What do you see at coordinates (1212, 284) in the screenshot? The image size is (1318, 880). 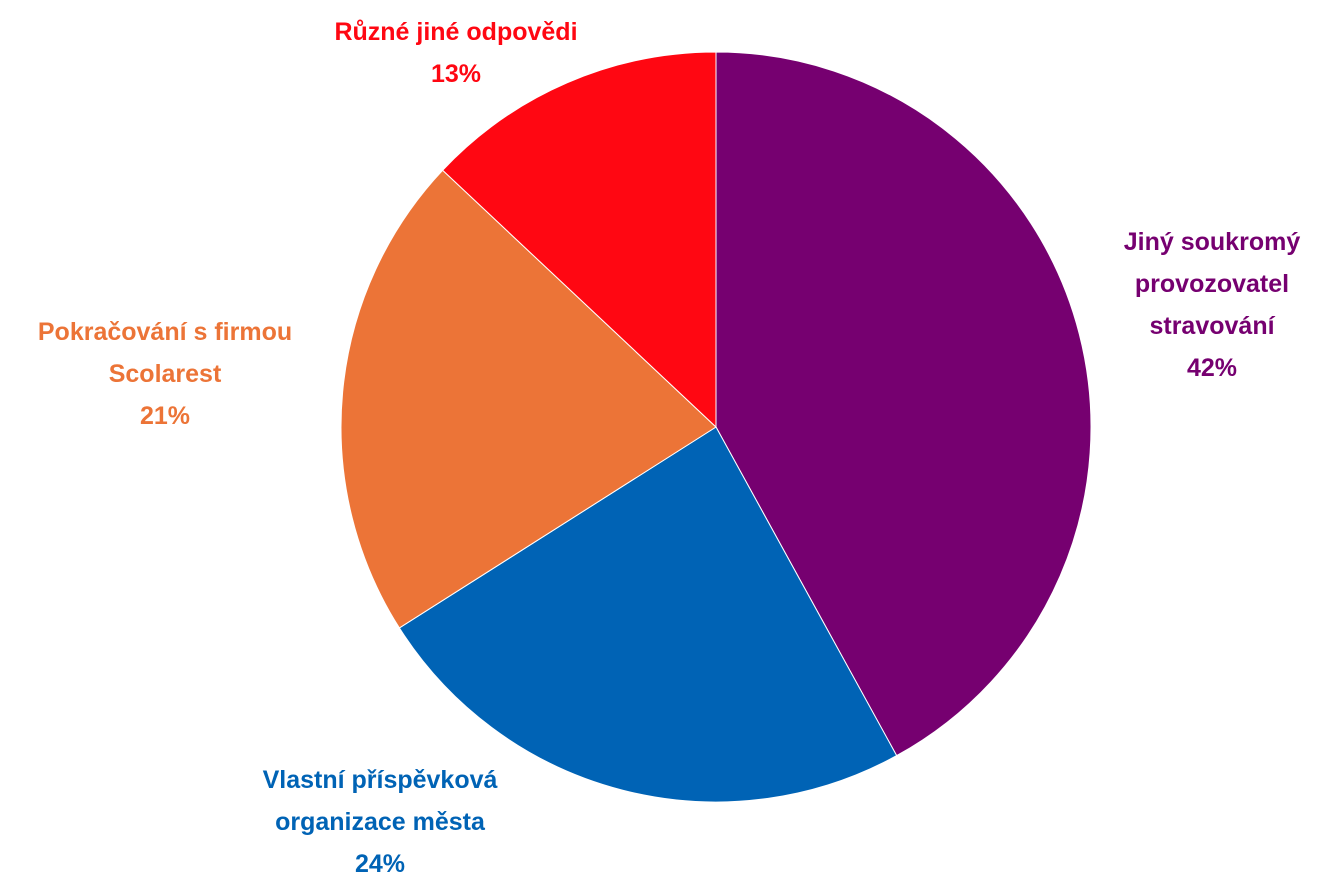 I see `slice-label-line: provozovatel` at bounding box center [1212, 284].